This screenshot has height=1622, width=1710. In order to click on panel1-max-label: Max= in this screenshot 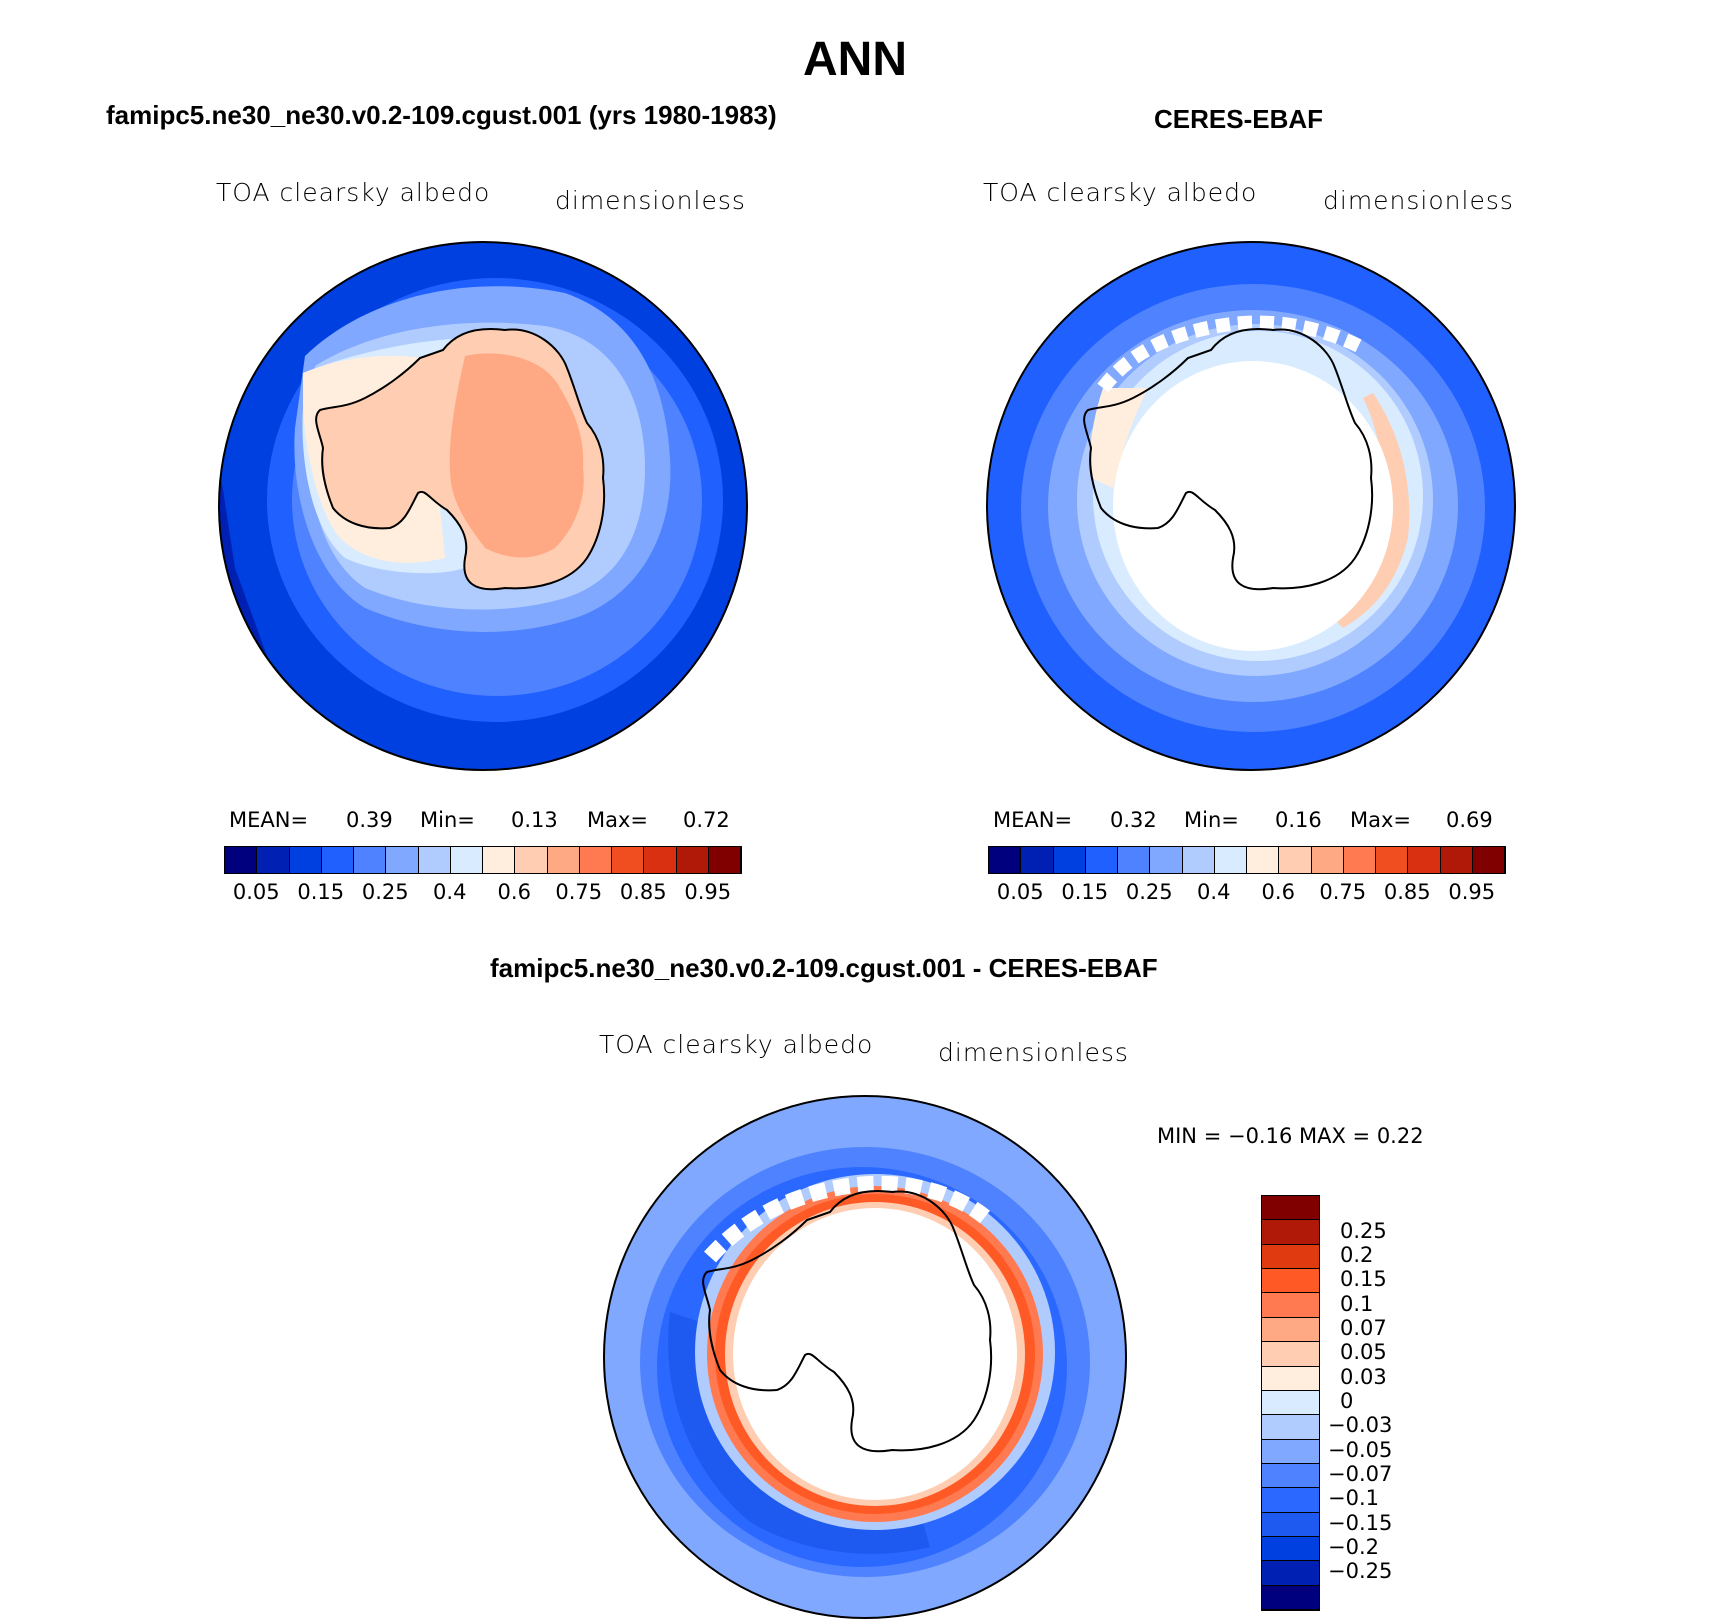, I will do `click(618, 820)`.